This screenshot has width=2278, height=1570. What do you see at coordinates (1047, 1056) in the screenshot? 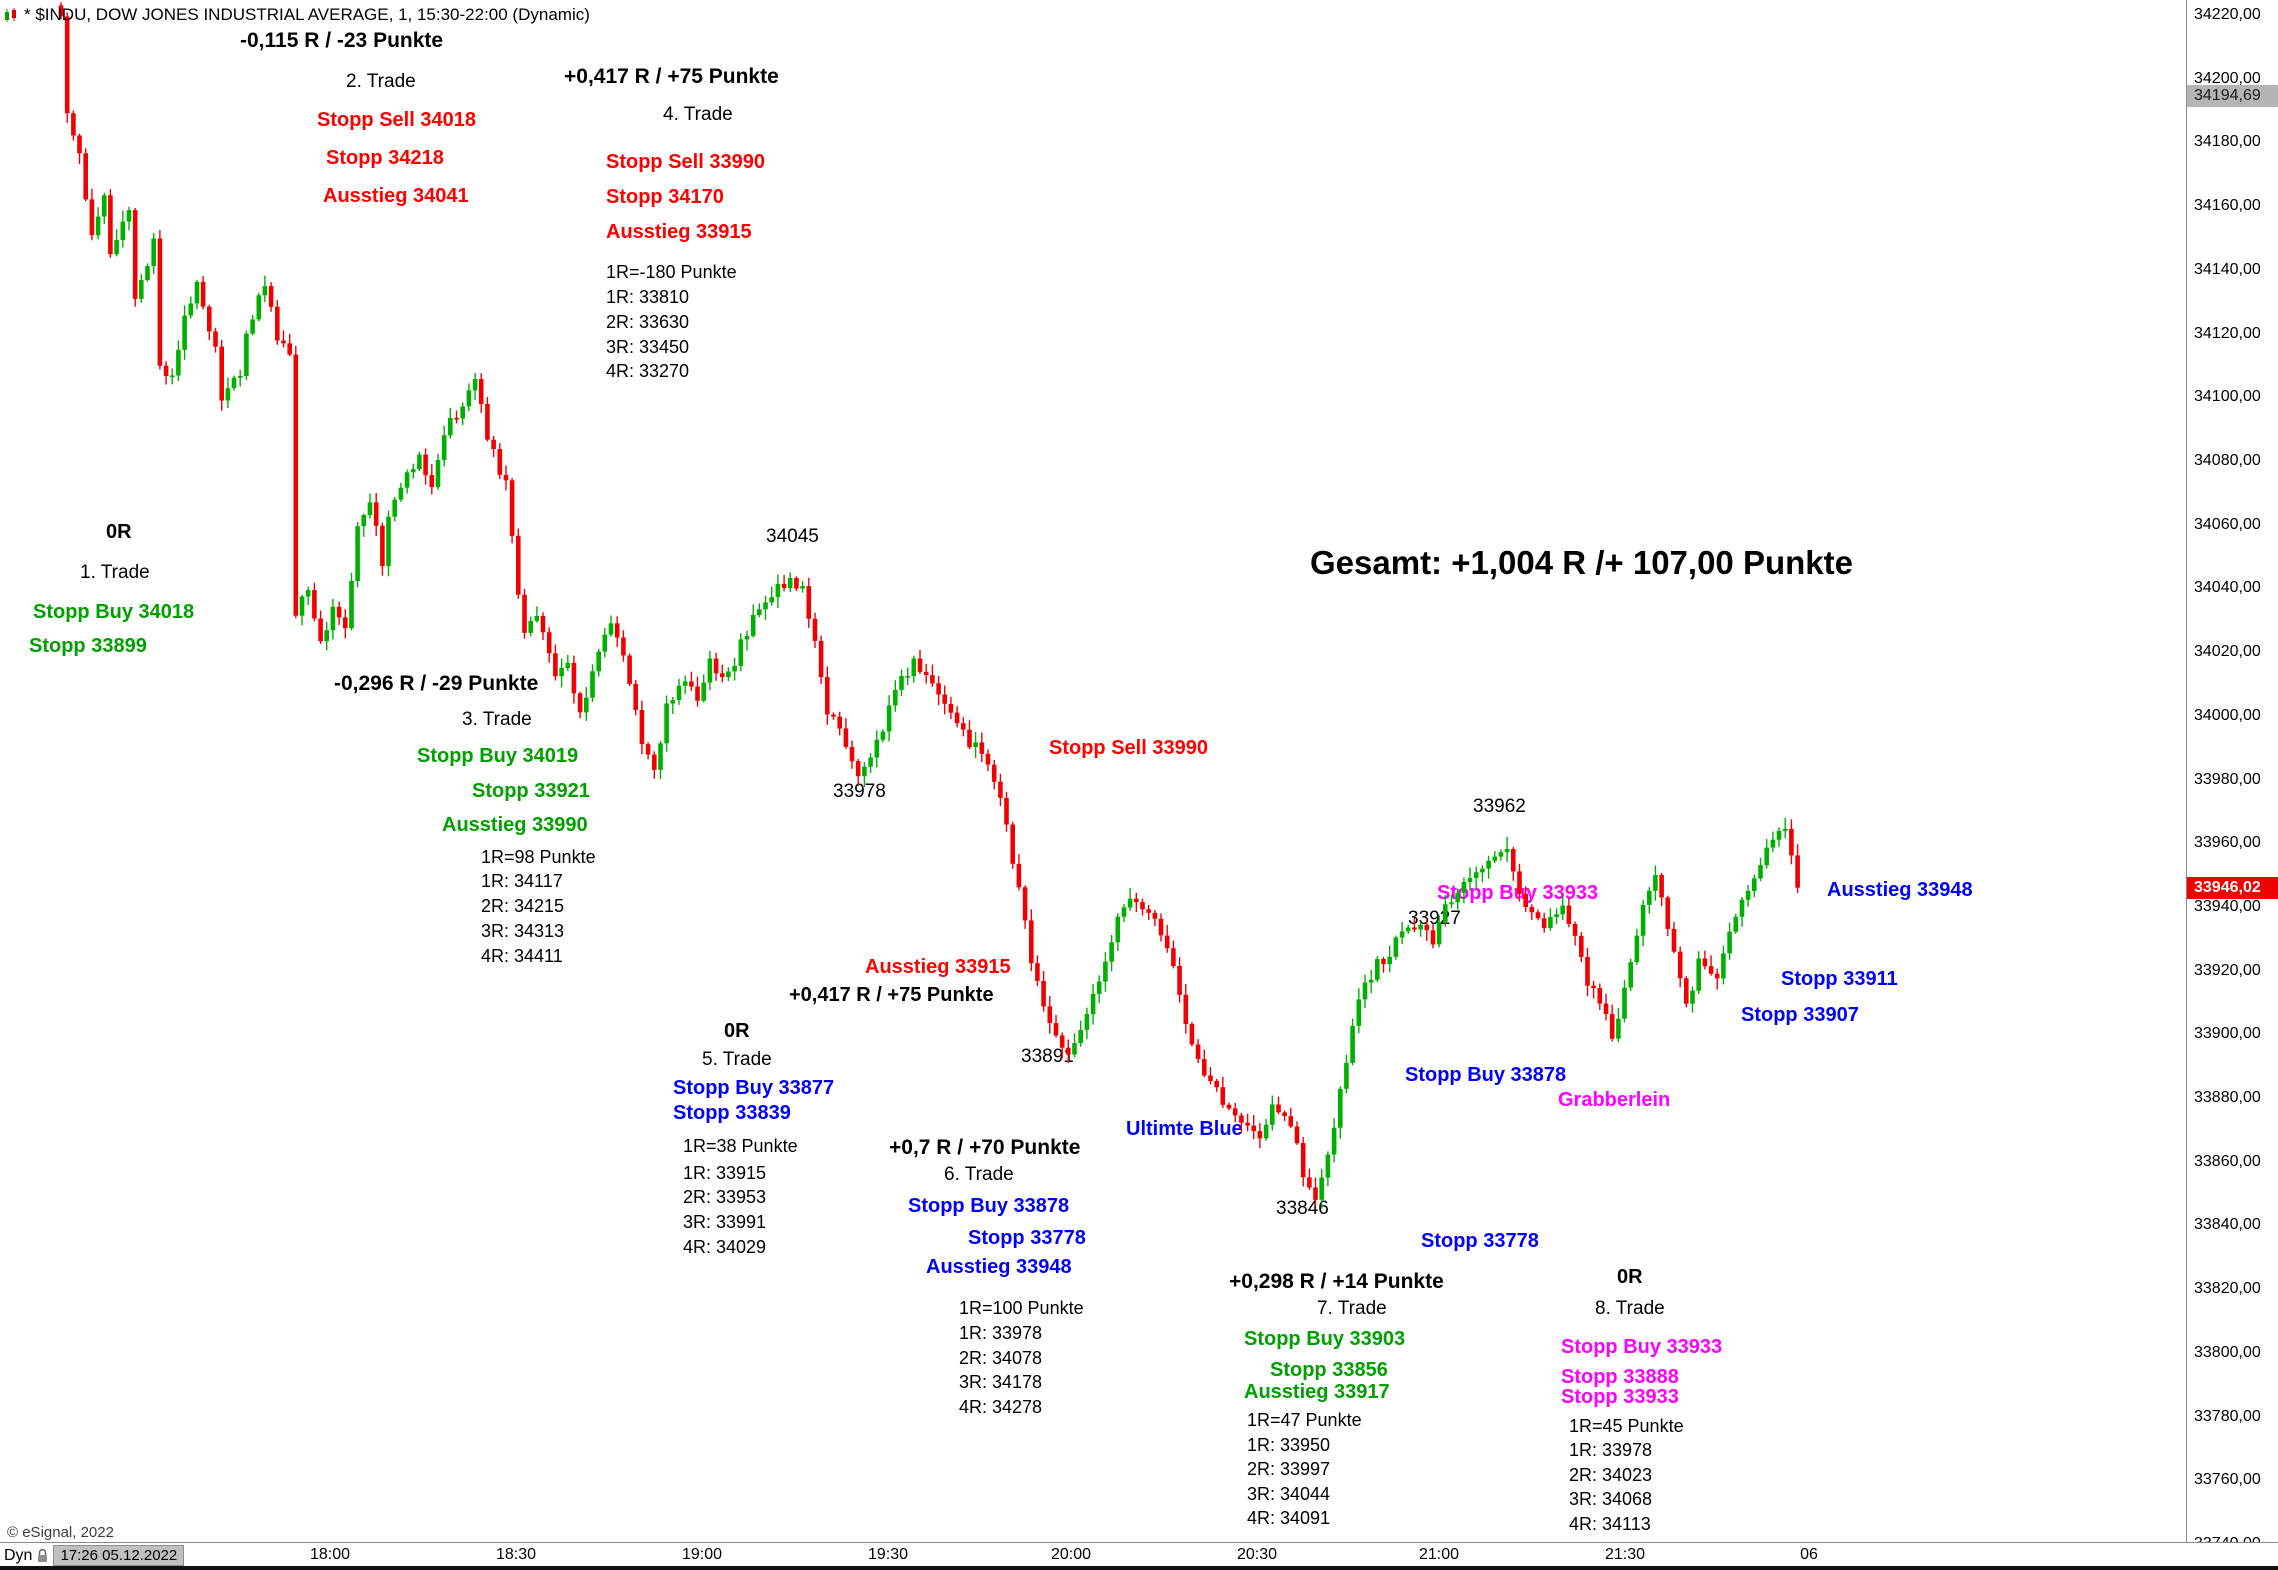
I see `chart-annotation: 33891` at bounding box center [1047, 1056].